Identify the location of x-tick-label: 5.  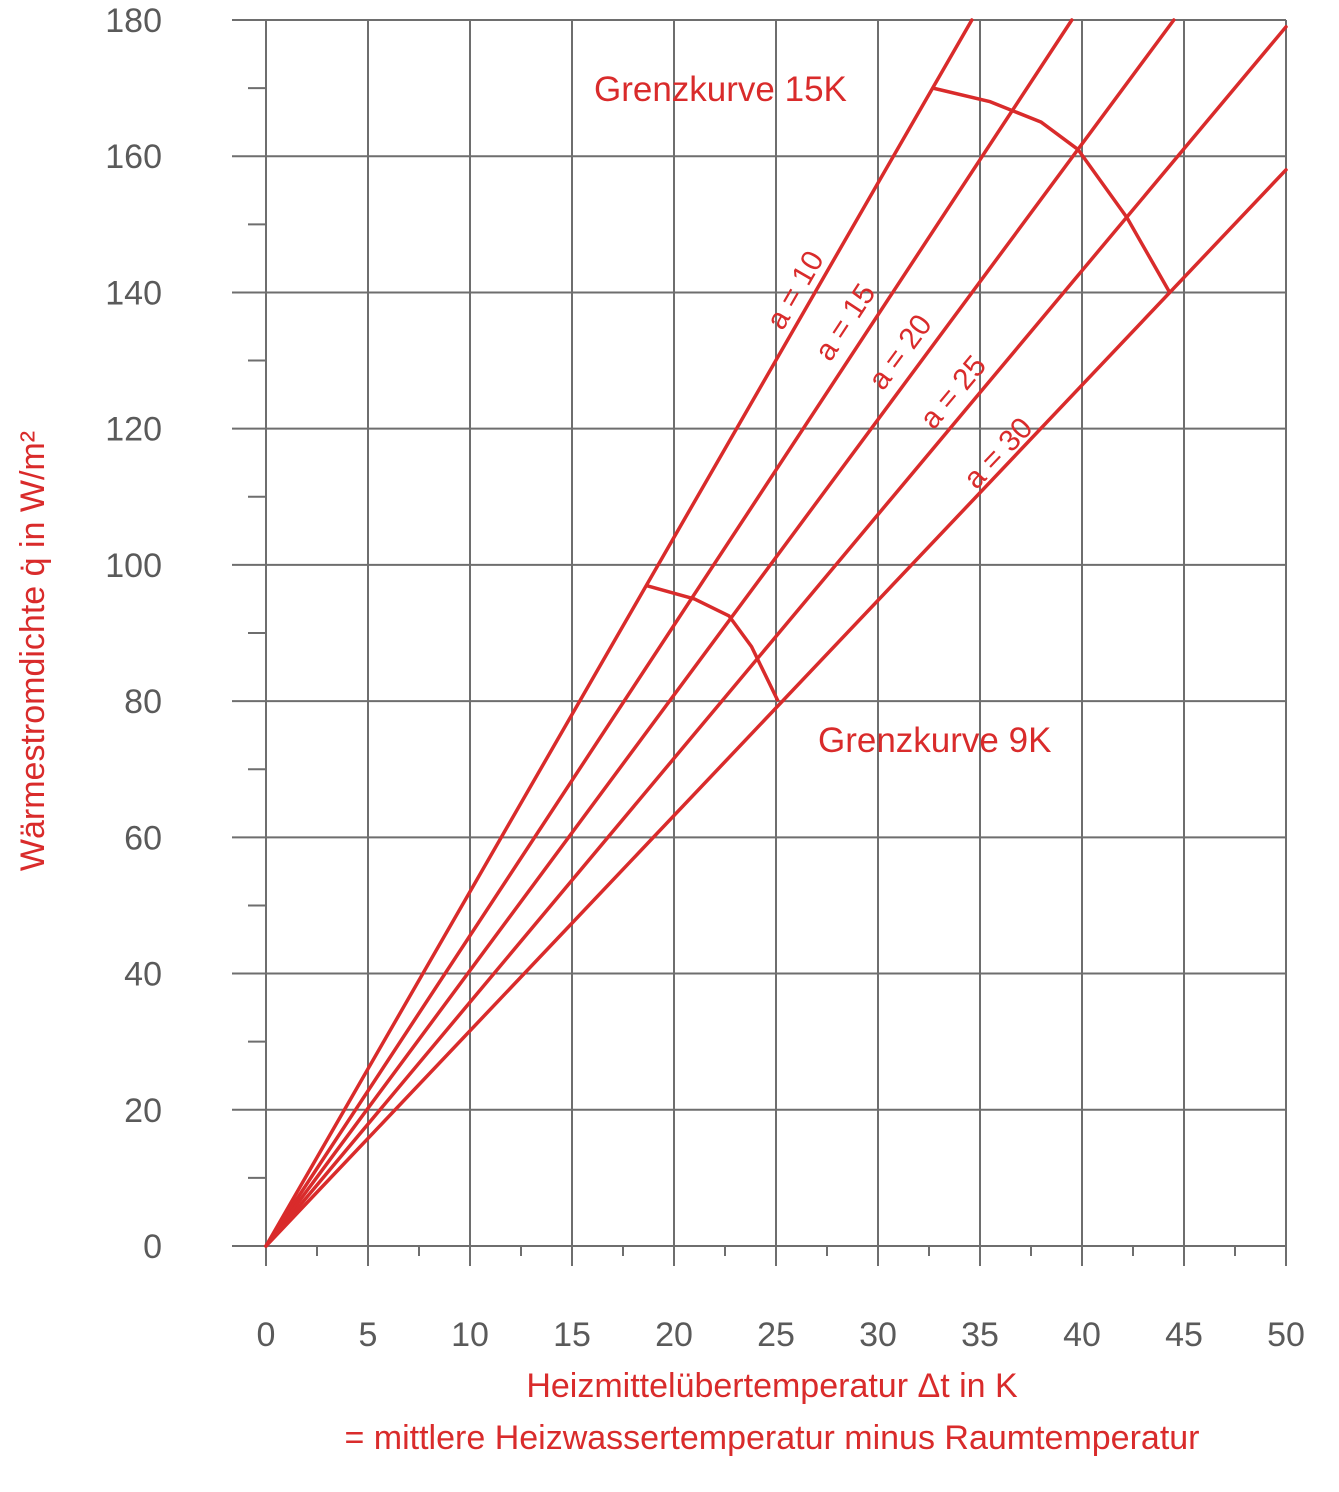
(368, 1335).